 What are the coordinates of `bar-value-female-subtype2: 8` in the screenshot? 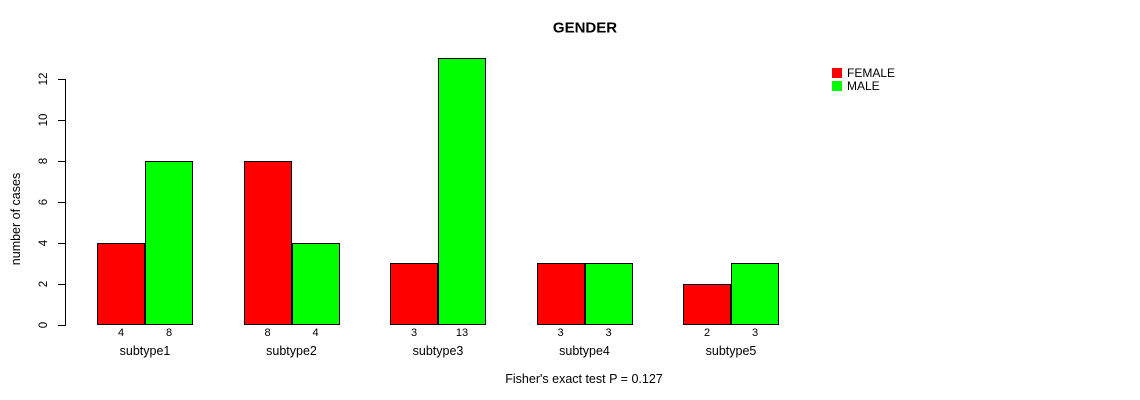 It's located at (267, 333).